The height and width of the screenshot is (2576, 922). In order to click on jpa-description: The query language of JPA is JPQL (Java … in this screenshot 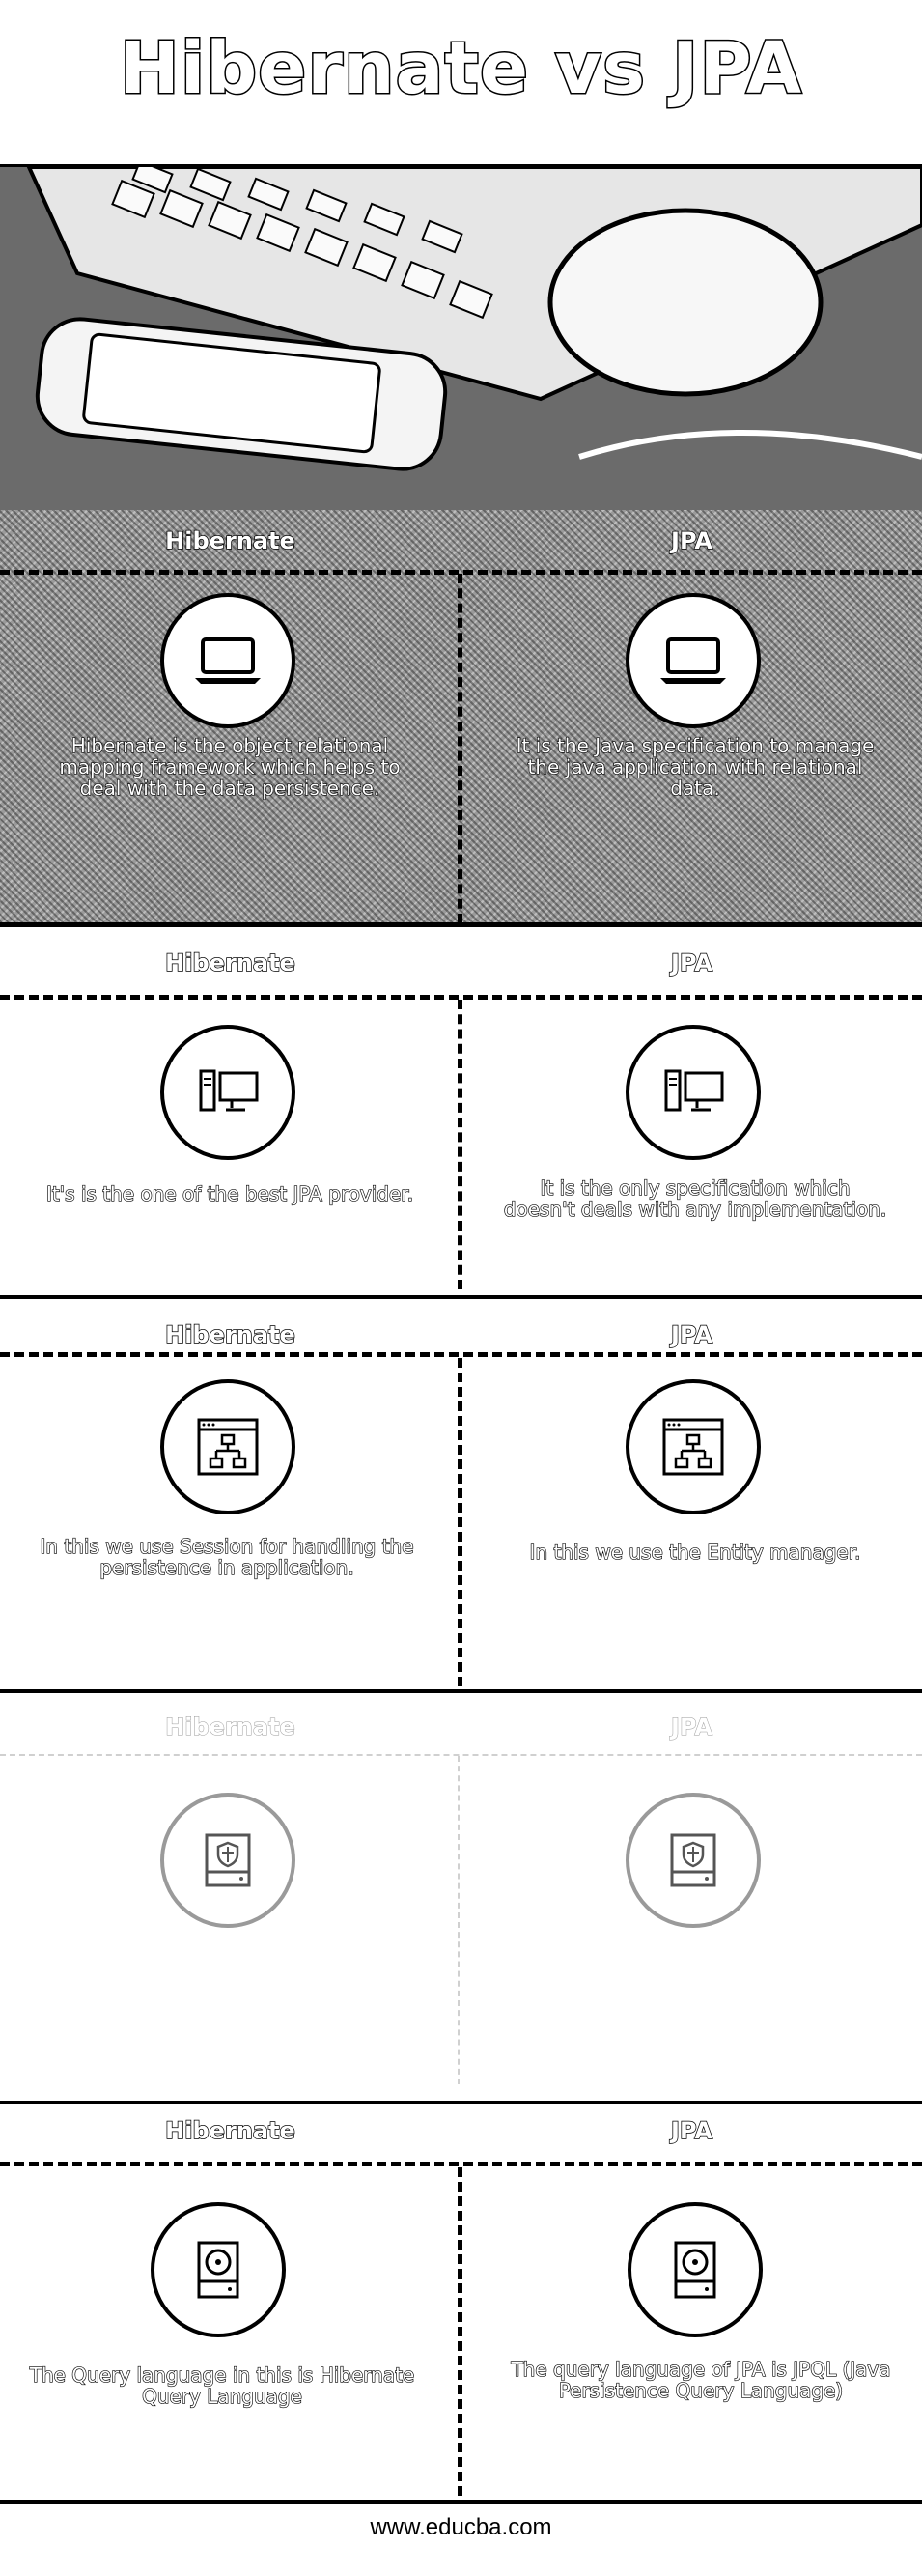, I will do `click(701, 2380)`.